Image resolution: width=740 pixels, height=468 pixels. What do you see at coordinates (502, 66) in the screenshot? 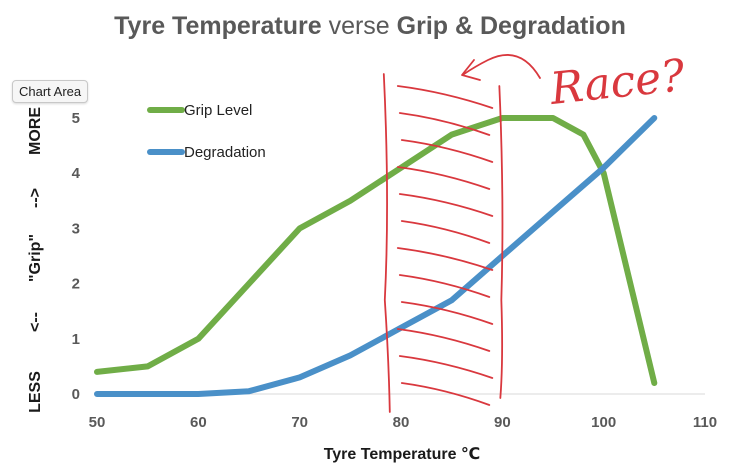
I see `annotation-arrow-shaft` at bounding box center [502, 66].